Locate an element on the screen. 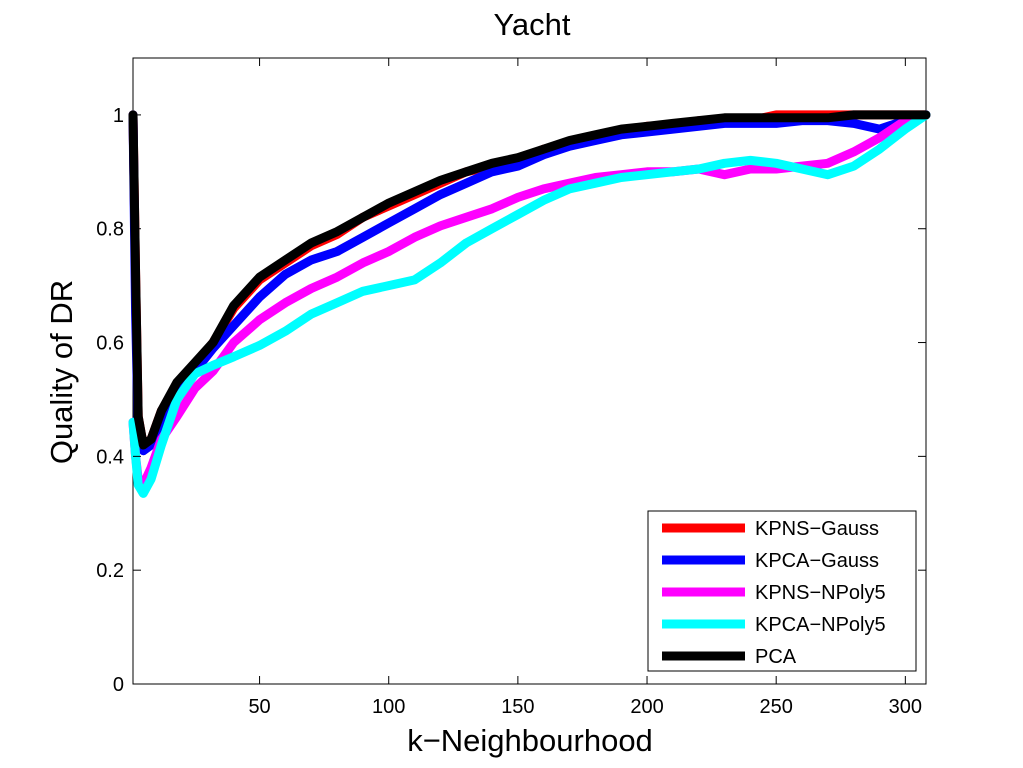  y-tick-labels: 0 0.2 0.4 0.6 0.8 1 is located at coordinates (110, 400).